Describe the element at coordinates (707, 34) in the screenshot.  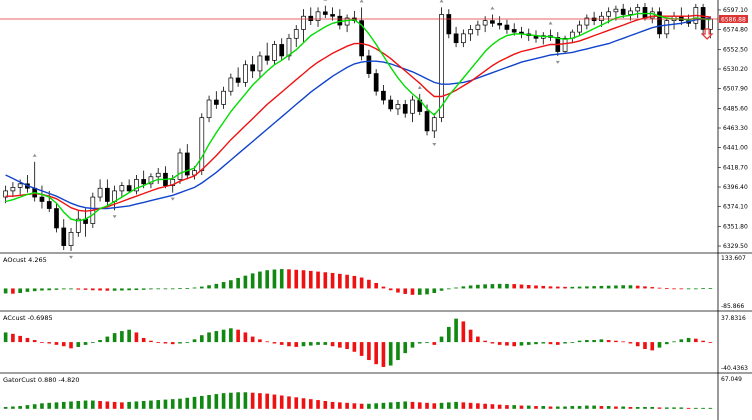
I see `sell-arrow` at that location.